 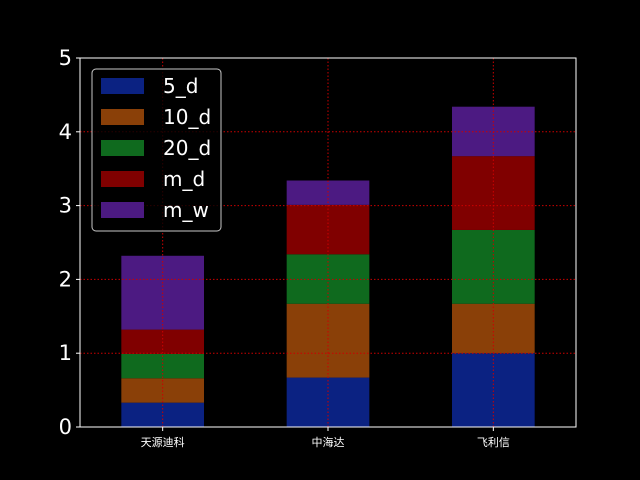 What do you see at coordinates (184, 179) in the screenshot?
I see `legend-label-m_d: m_d` at bounding box center [184, 179].